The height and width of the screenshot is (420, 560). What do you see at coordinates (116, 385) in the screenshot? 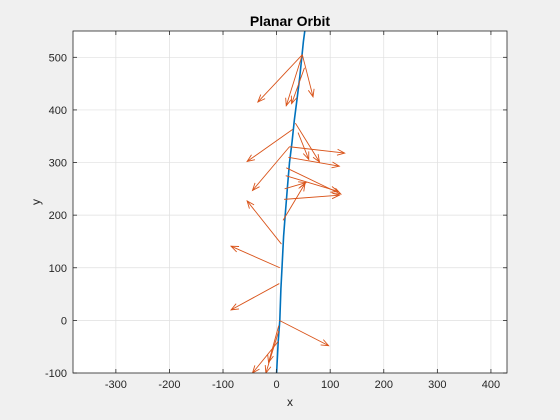
I see `x-tick-label: -300` at bounding box center [116, 385].